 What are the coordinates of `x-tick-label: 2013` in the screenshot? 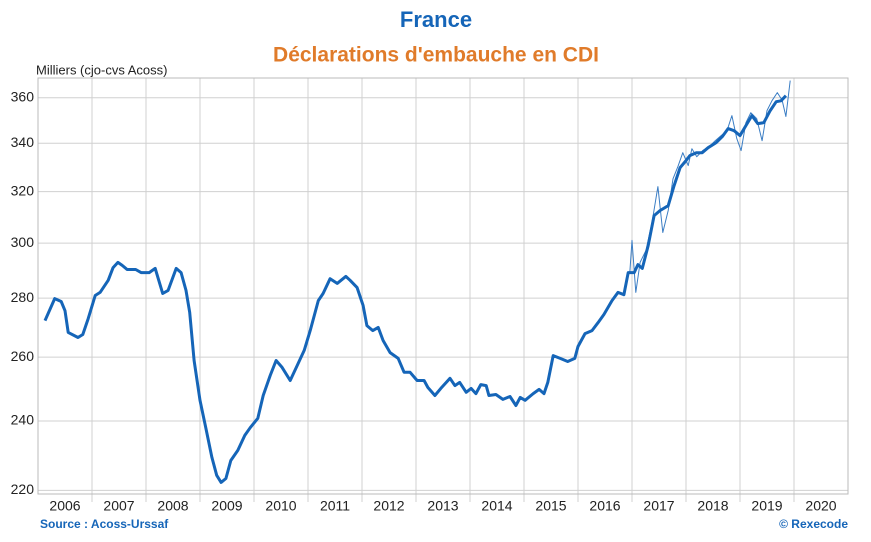 It's located at (442, 506).